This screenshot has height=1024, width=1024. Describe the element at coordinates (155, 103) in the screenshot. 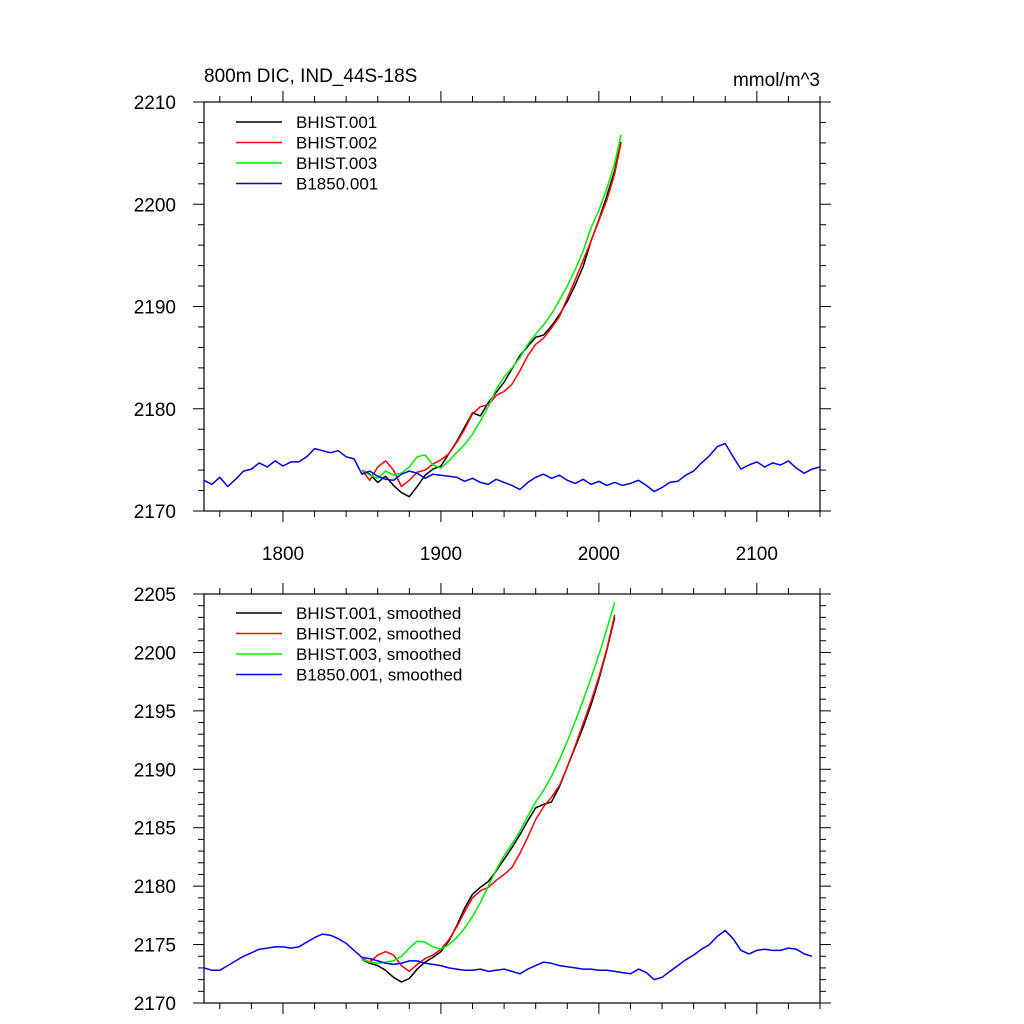

I see `y-tick-label: 2210` at that location.